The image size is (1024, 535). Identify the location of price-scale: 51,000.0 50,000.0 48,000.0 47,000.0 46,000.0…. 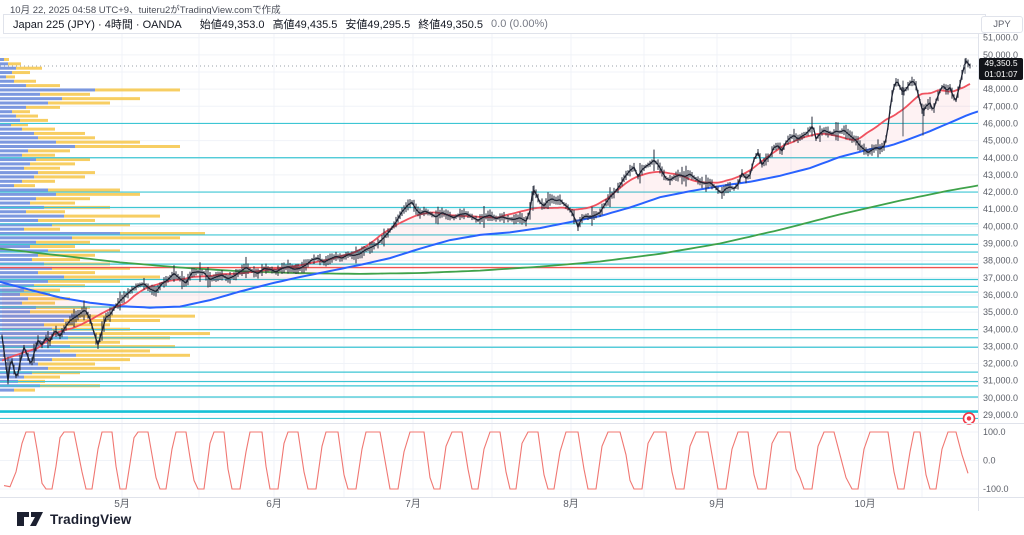
(1000, 263).